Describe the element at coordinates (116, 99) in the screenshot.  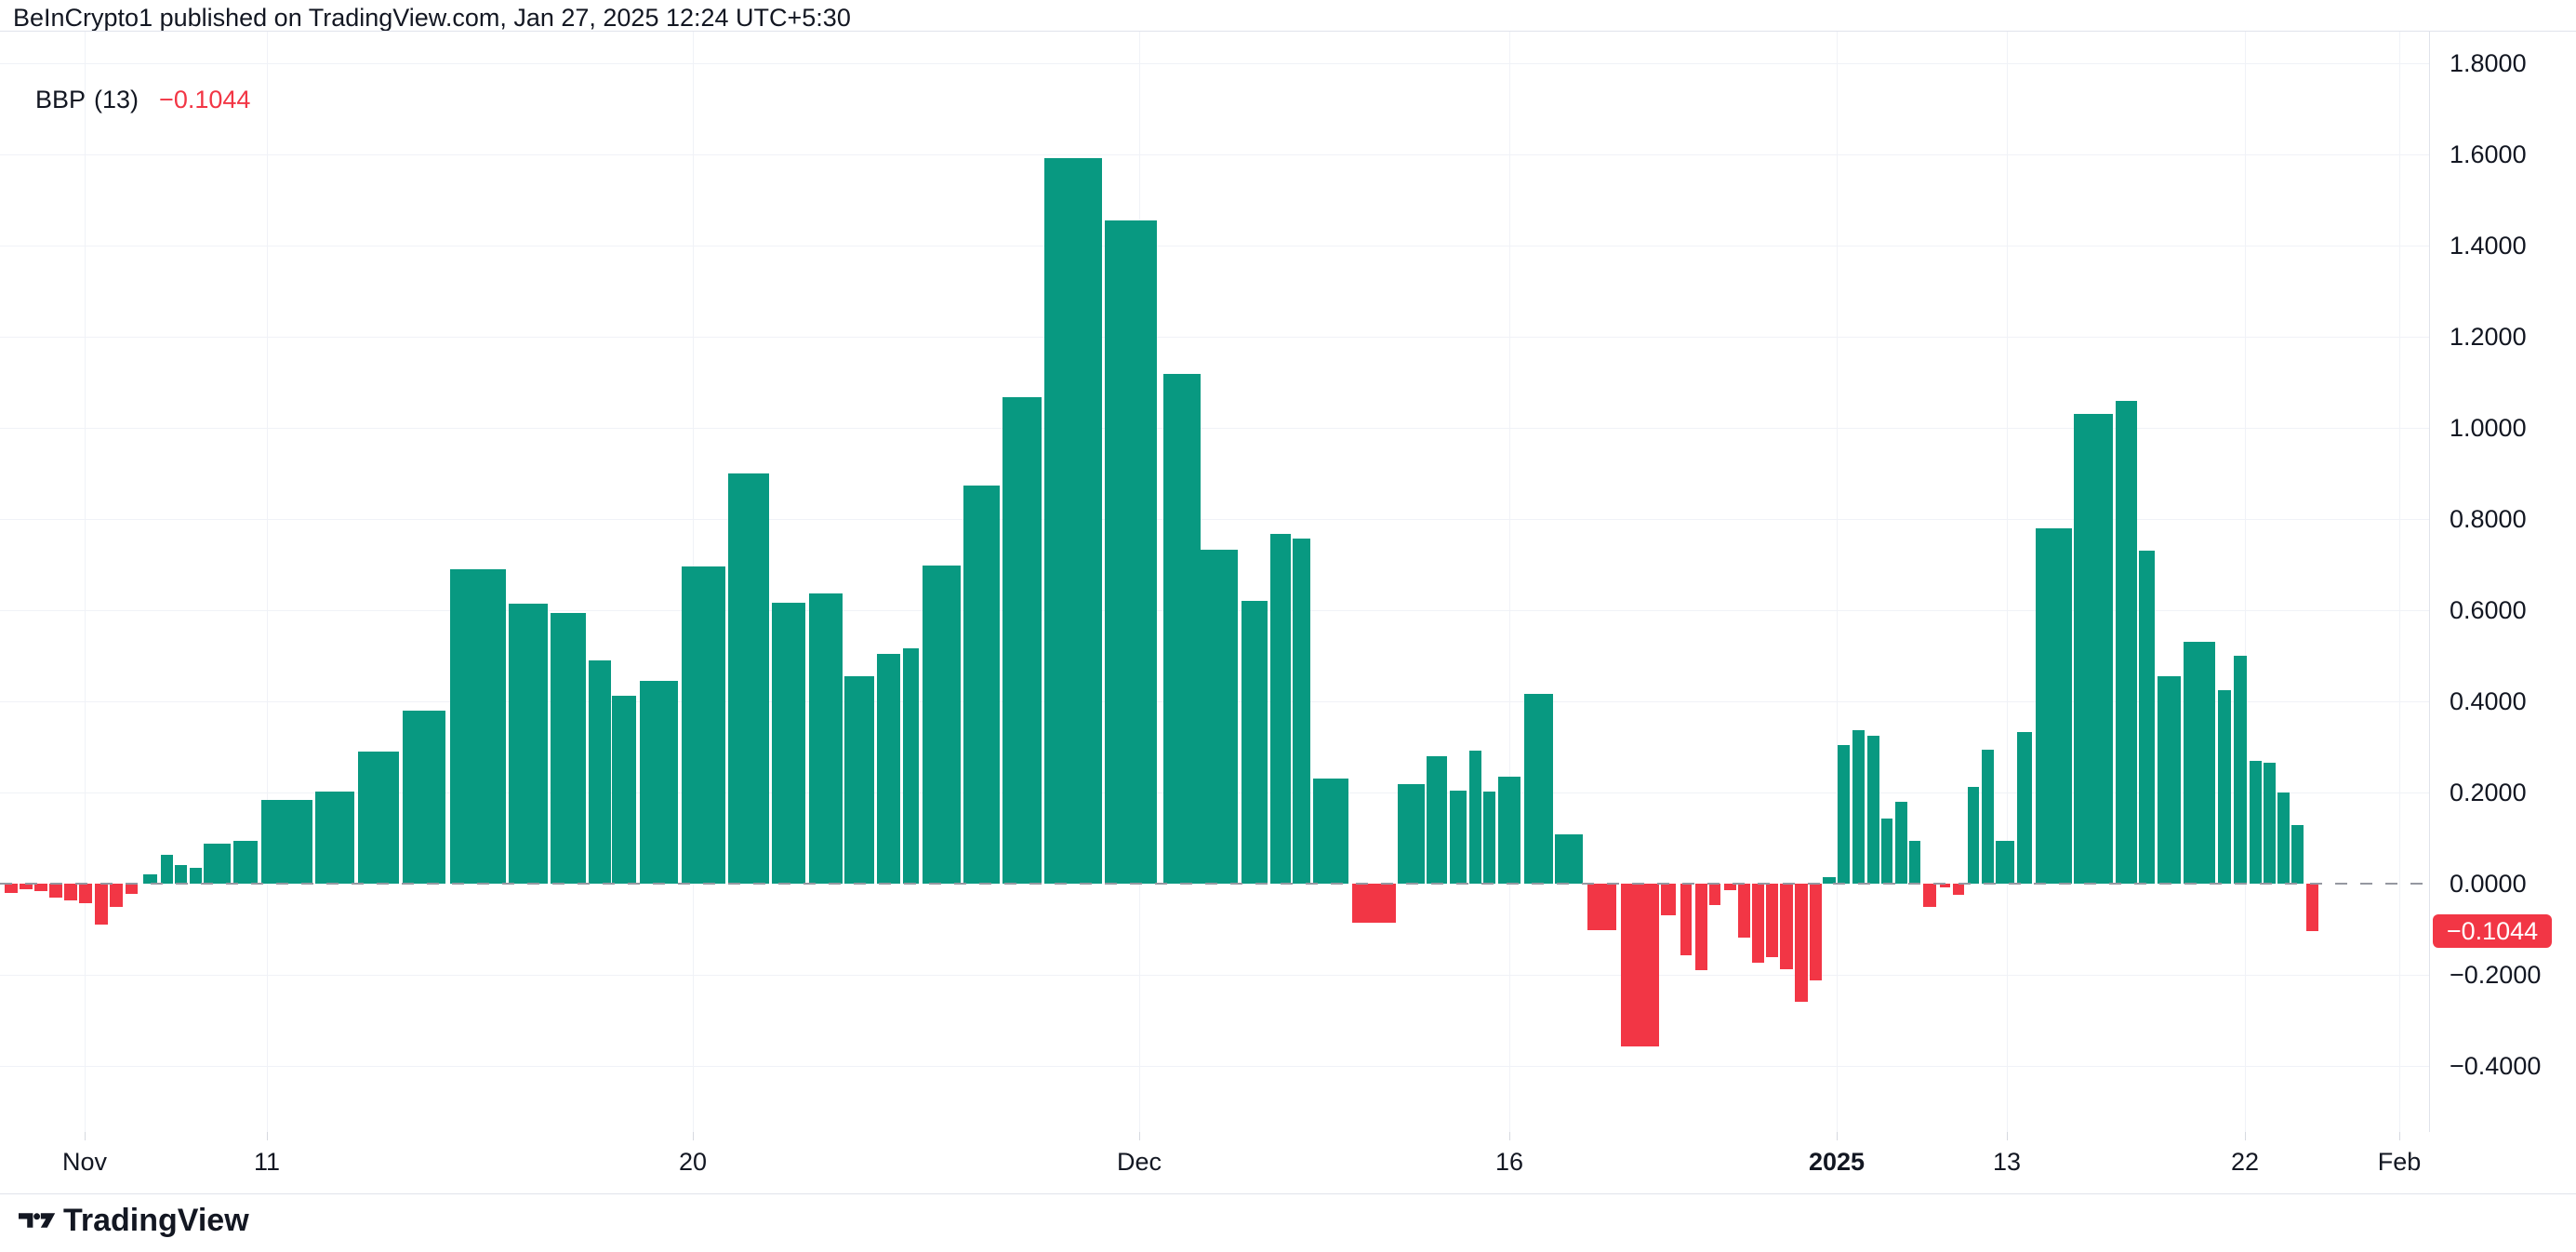
I see `indicator-params: (13)` at that location.